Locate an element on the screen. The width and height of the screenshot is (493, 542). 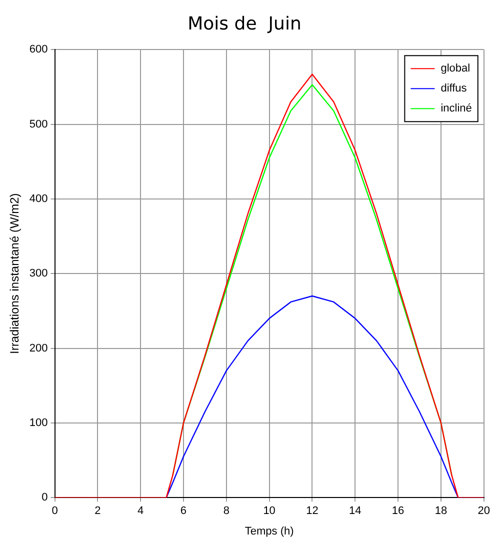
y-tick-label: 500 is located at coordinates (38, 124).